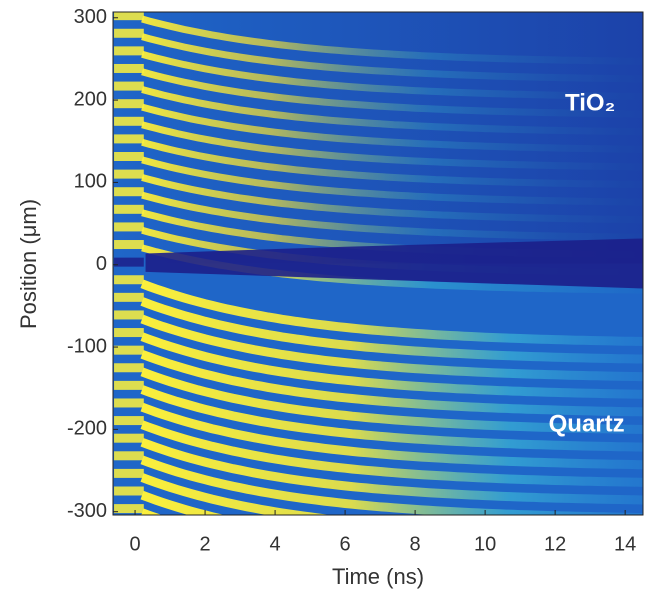 The width and height of the screenshot is (659, 600). What do you see at coordinates (590, 103) in the screenshot?
I see `annotation: TiO₂` at bounding box center [590, 103].